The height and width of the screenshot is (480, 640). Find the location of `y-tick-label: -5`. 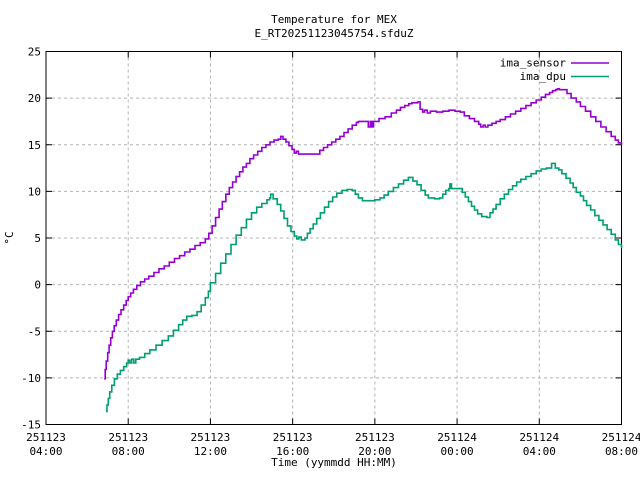

y-tick-label: -5 is located at coordinates (34, 331).